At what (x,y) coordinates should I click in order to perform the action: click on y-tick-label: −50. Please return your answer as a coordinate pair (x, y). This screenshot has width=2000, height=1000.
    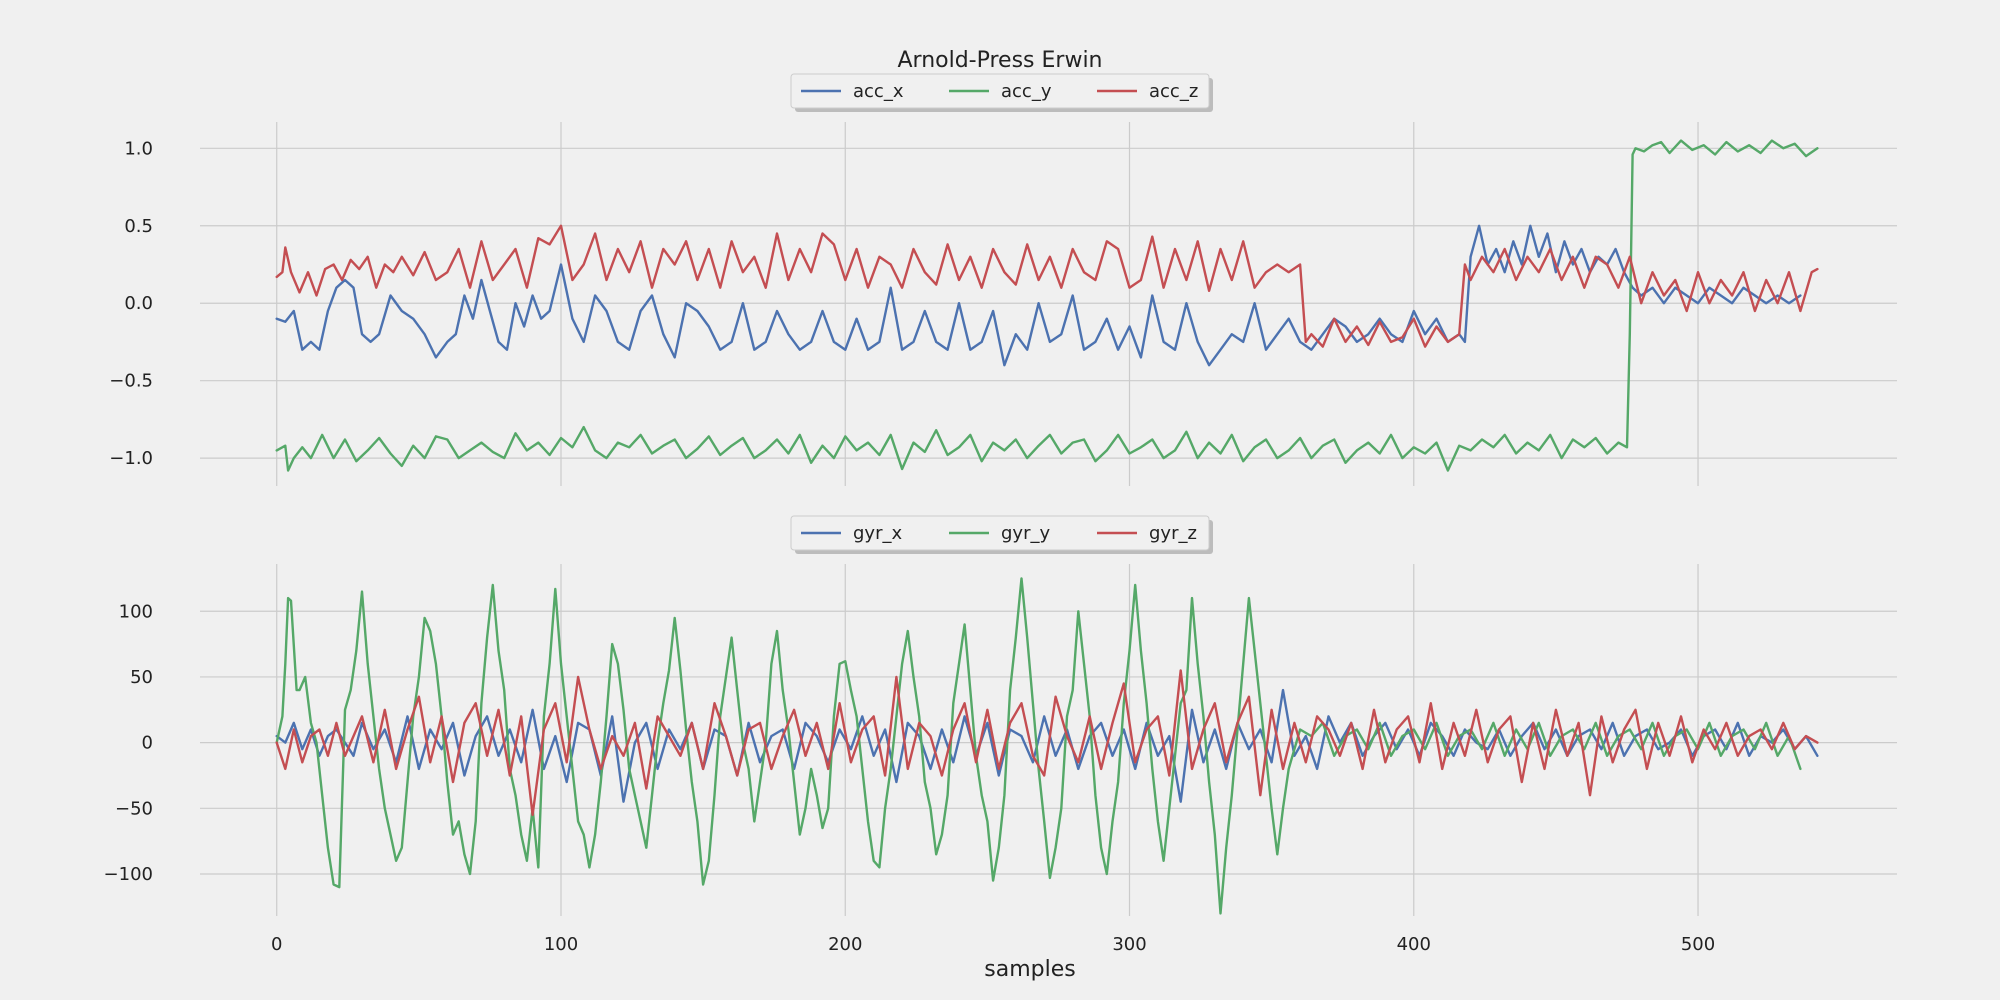
    Looking at the image, I should click on (134, 808).